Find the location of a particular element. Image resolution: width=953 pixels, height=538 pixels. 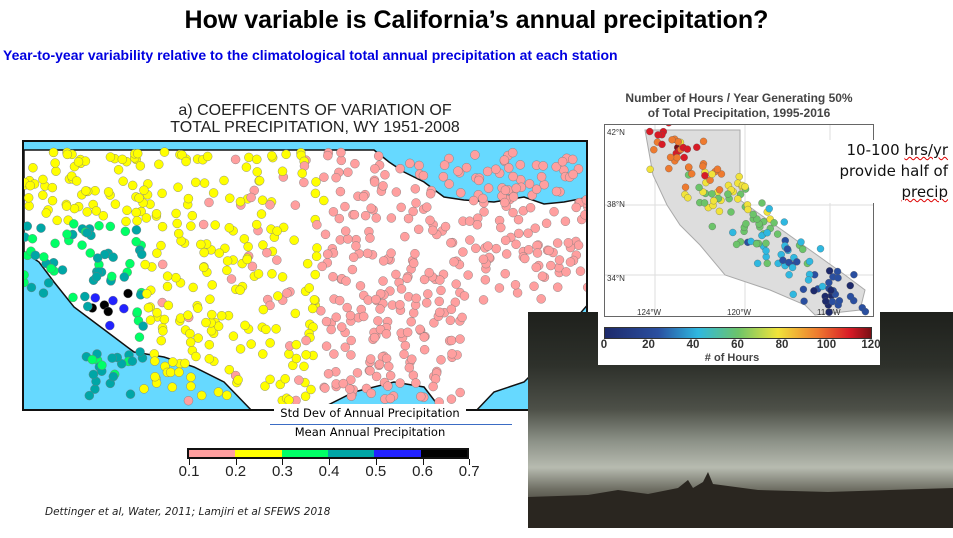

cv-colorbar is located at coordinates (328, 453).